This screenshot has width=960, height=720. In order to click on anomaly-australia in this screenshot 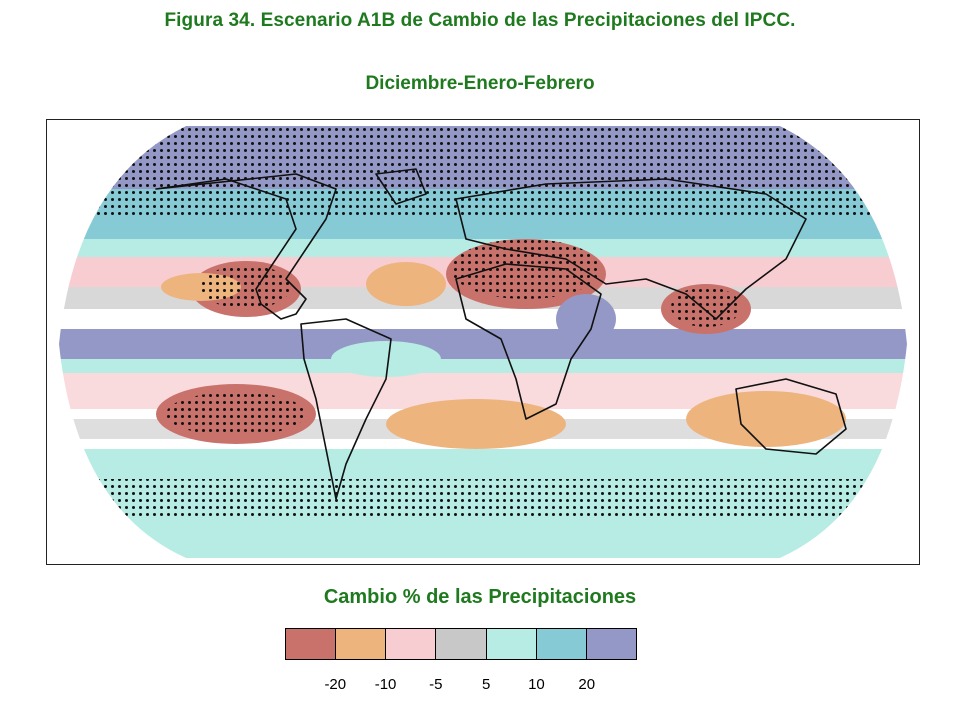, I will do `click(766, 419)`.